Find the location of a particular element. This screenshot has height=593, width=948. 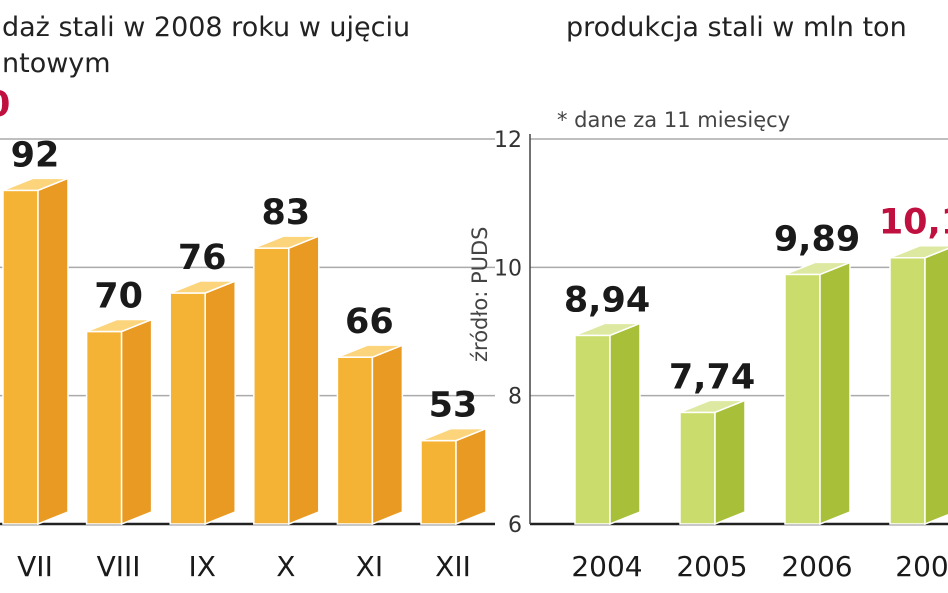

x-tick-label: 2005 is located at coordinates (711, 566).